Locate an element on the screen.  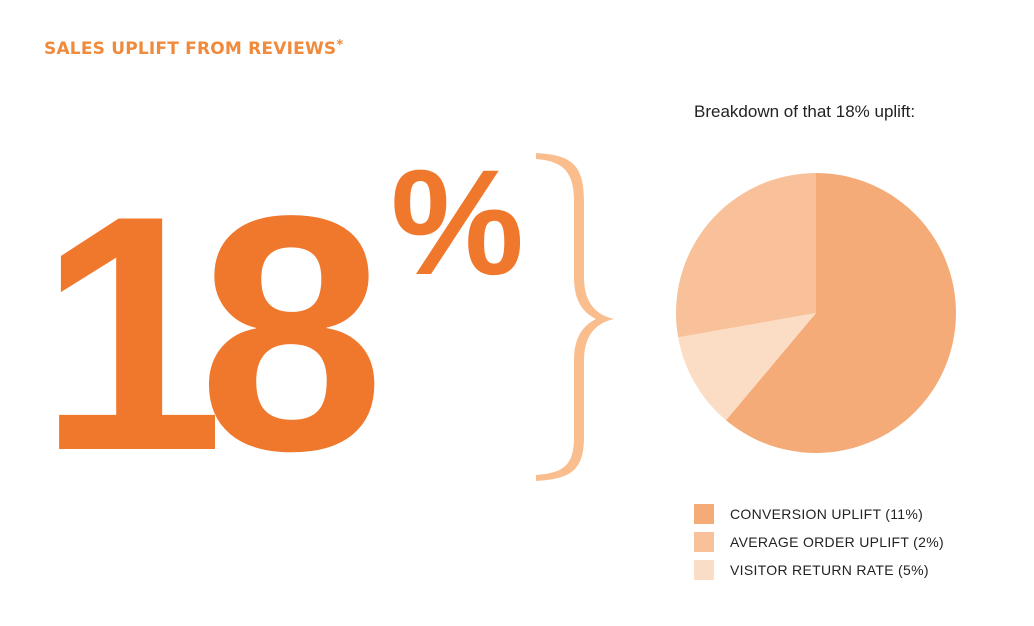
pie-chart-subtitle: Breakdown of that 18% uplift: is located at coordinates (805, 111).